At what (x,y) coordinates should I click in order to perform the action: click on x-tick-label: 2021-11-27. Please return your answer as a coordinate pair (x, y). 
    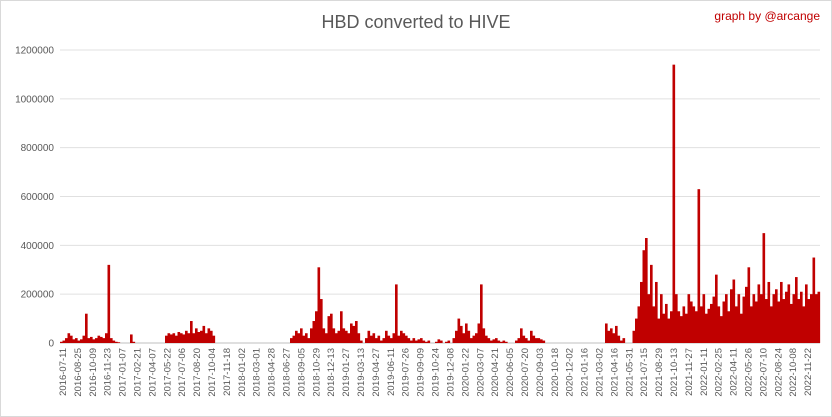
    Looking at the image, I should click on (689, 372).